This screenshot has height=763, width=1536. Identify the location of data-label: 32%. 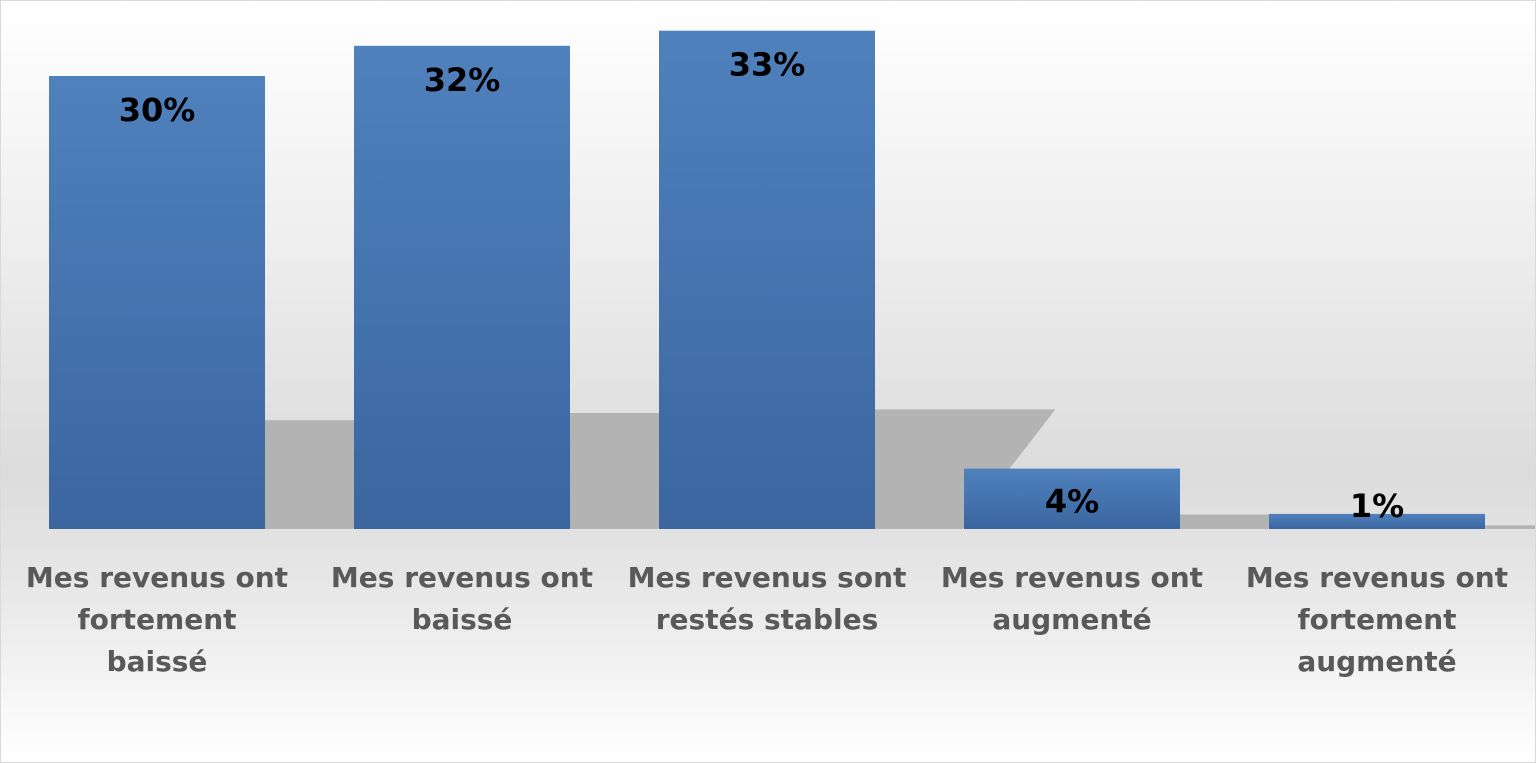
(462, 80).